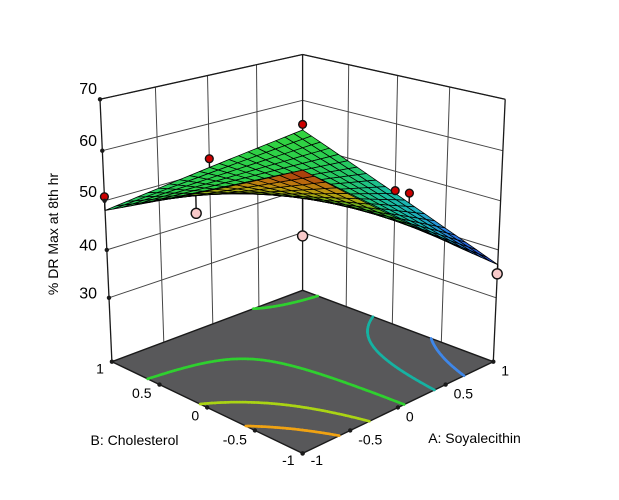  I want to click on svg-text: 70, so click(88, 89).